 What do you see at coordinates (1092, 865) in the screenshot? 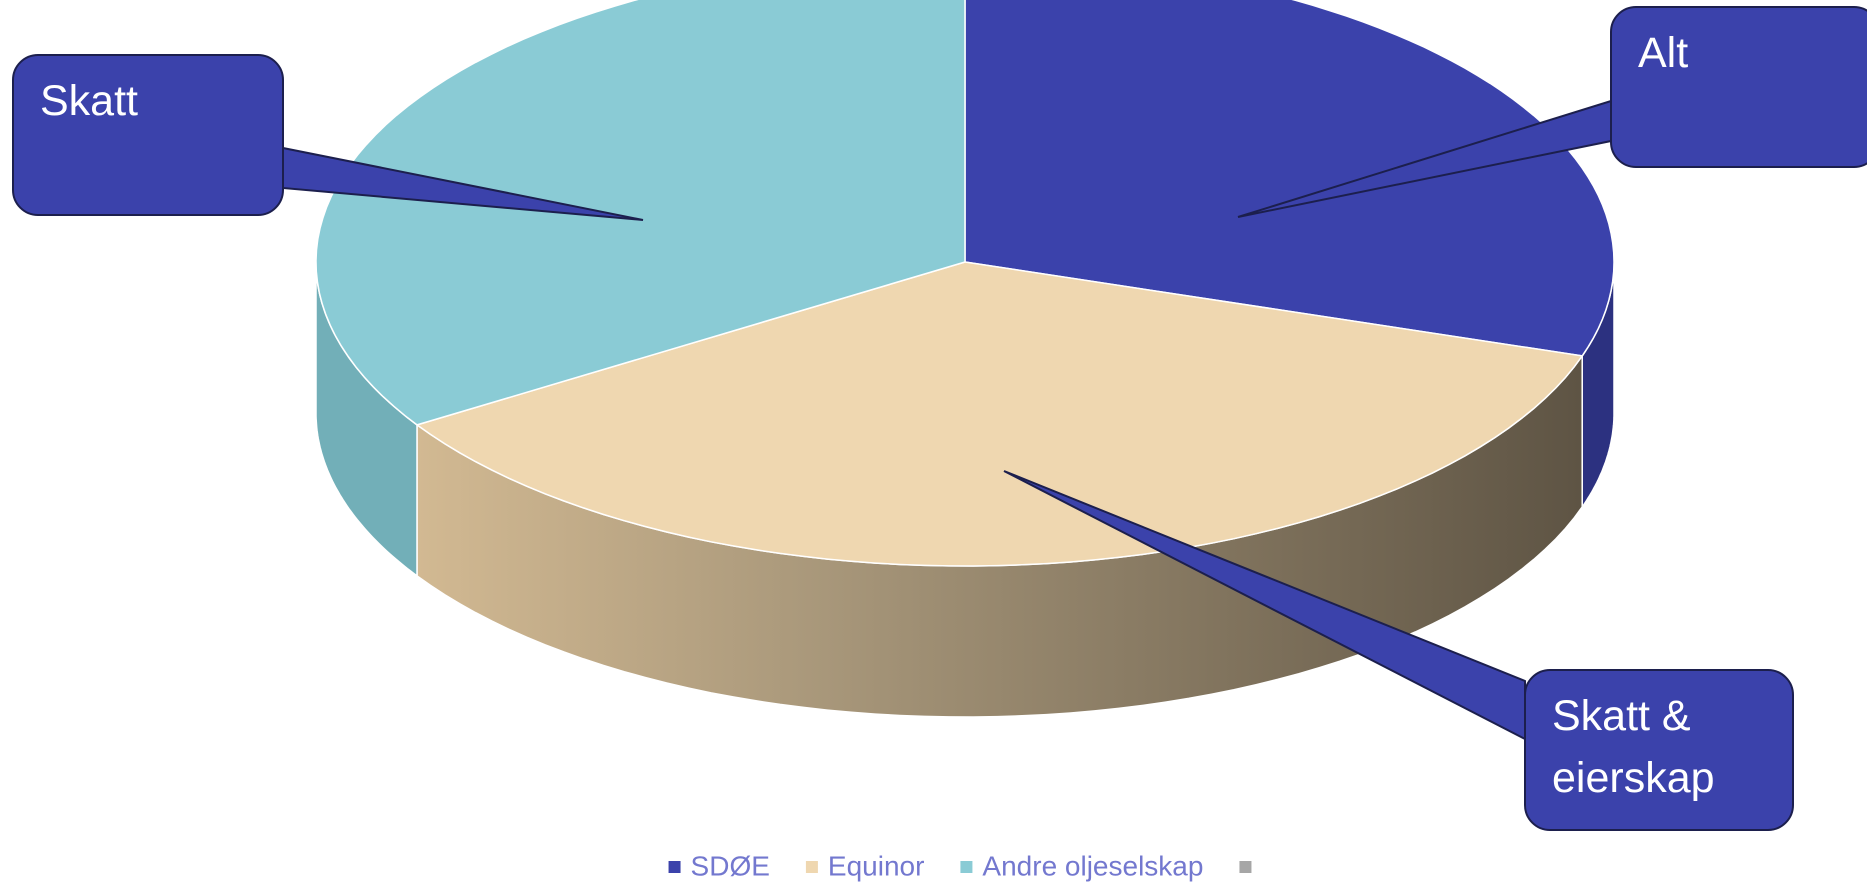
I see `legend-label: Andre oljeselskap` at bounding box center [1092, 865].